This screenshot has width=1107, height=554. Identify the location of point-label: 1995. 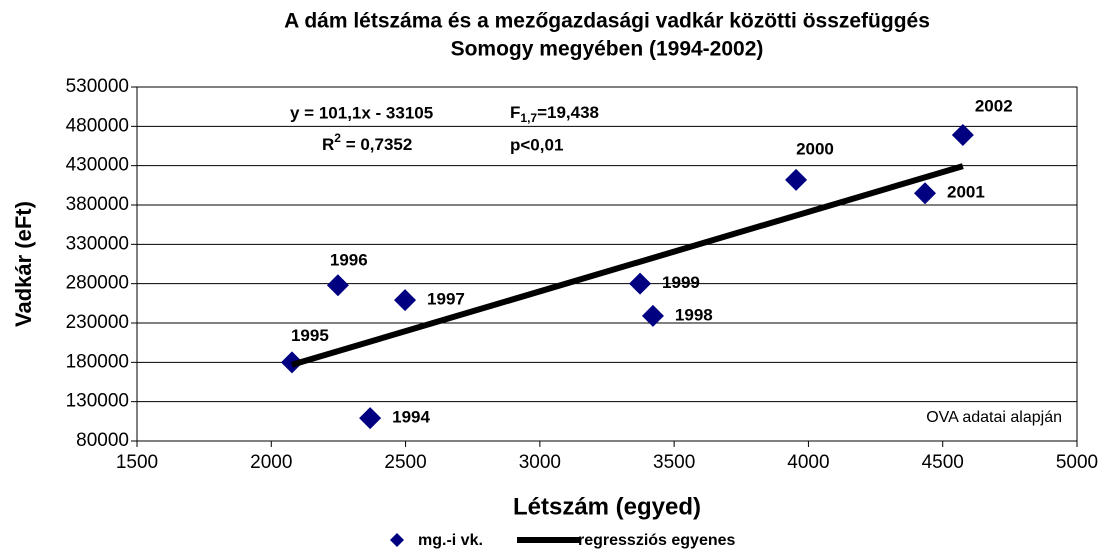
(310, 335).